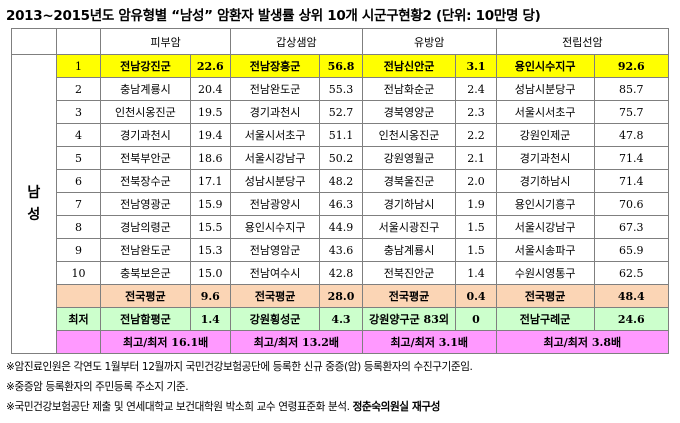  What do you see at coordinates (210, 89) in the screenshot?
I see `rate-cell: 20.4` at bounding box center [210, 89].